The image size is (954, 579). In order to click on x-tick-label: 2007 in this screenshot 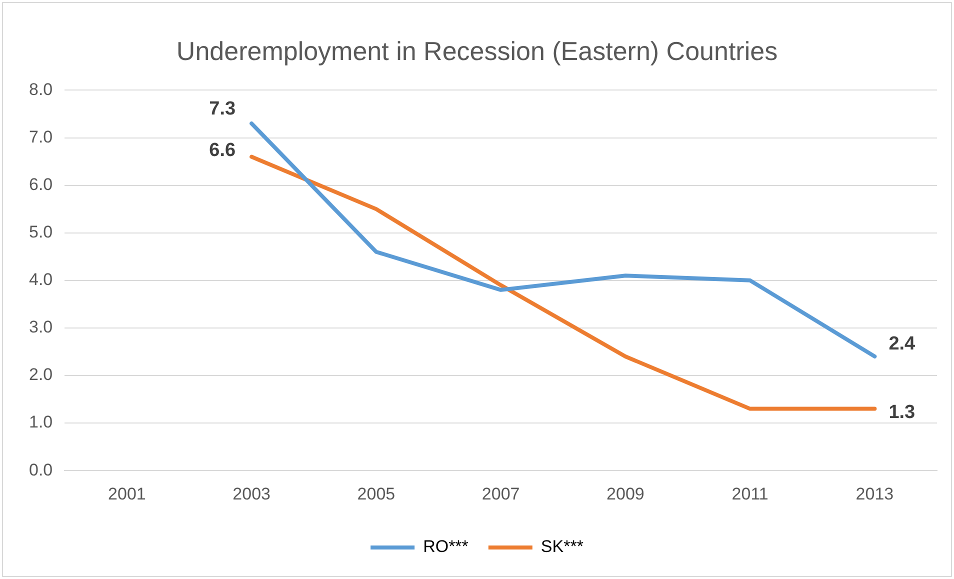, I will do `click(501, 494)`.